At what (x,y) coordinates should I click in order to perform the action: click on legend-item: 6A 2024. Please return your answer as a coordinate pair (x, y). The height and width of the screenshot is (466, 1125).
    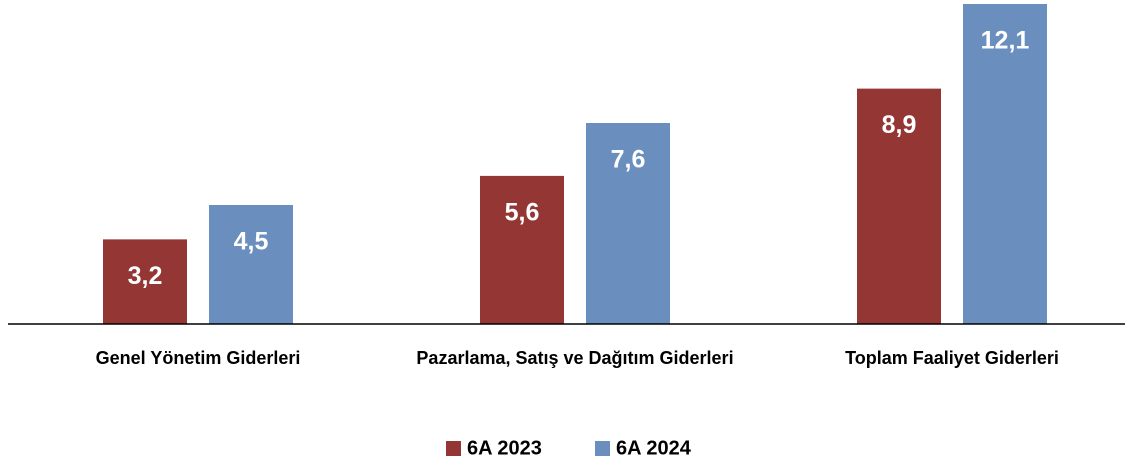
    Looking at the image, I should click on (643, 448).